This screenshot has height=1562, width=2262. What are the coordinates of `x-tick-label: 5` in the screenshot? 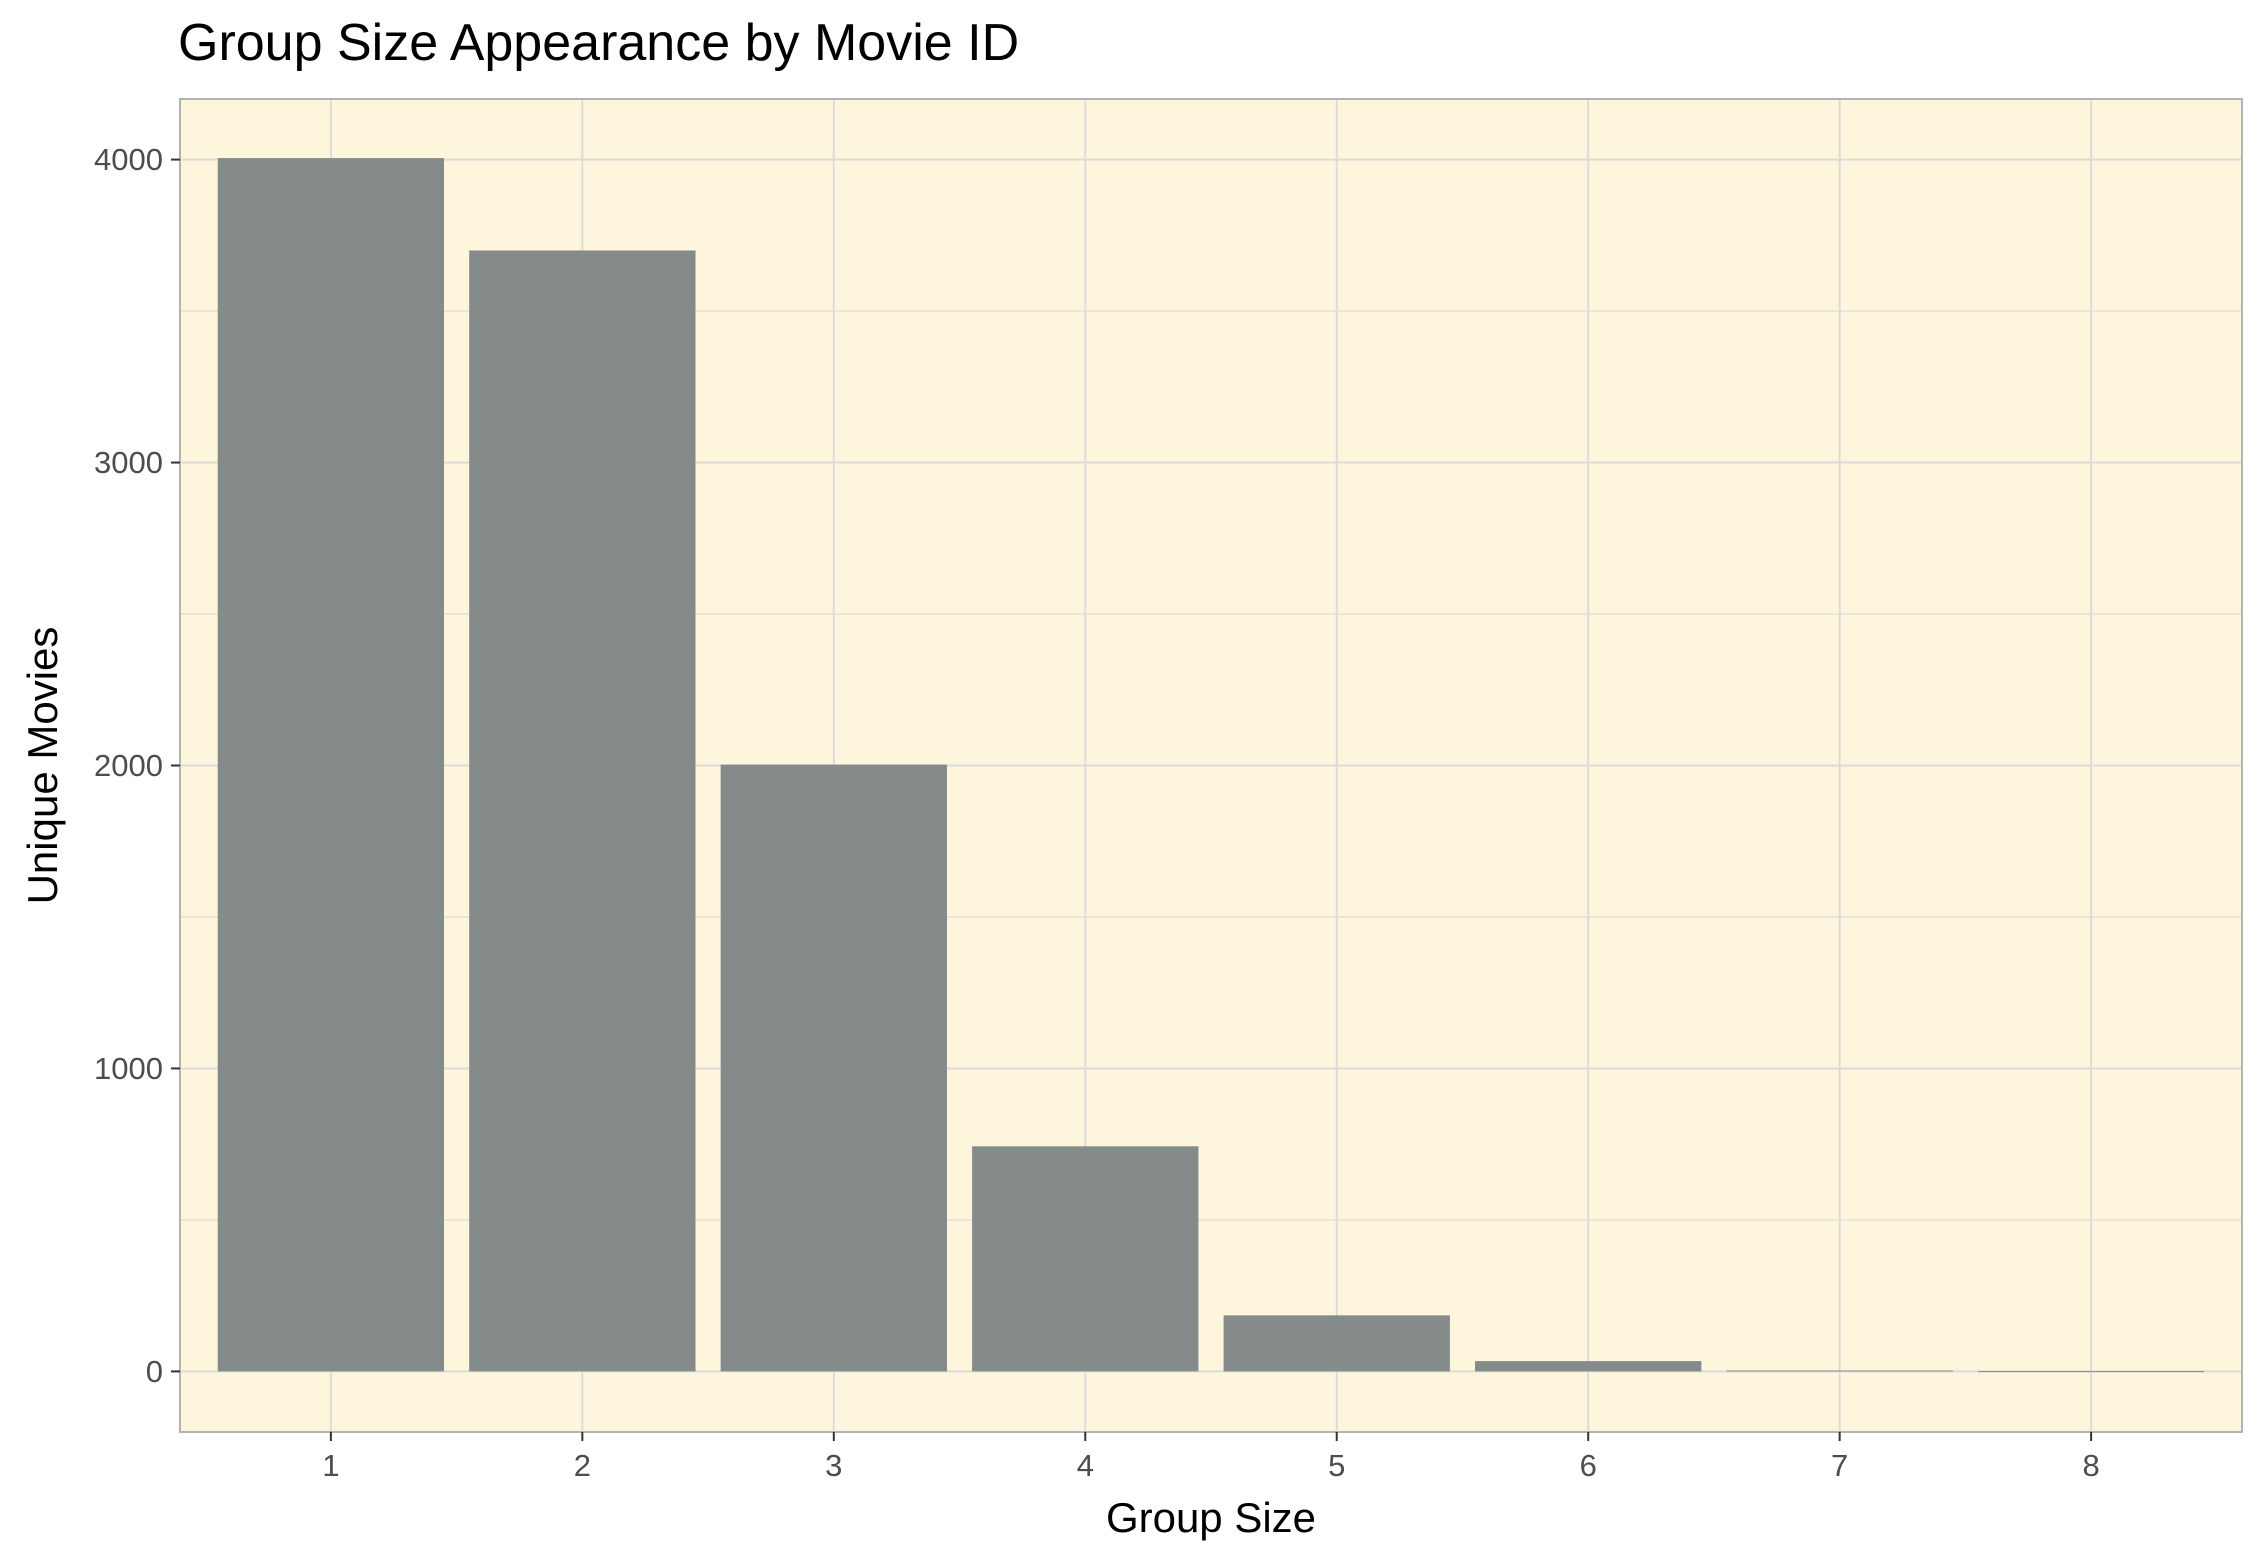 It's located at (1336, 1465).